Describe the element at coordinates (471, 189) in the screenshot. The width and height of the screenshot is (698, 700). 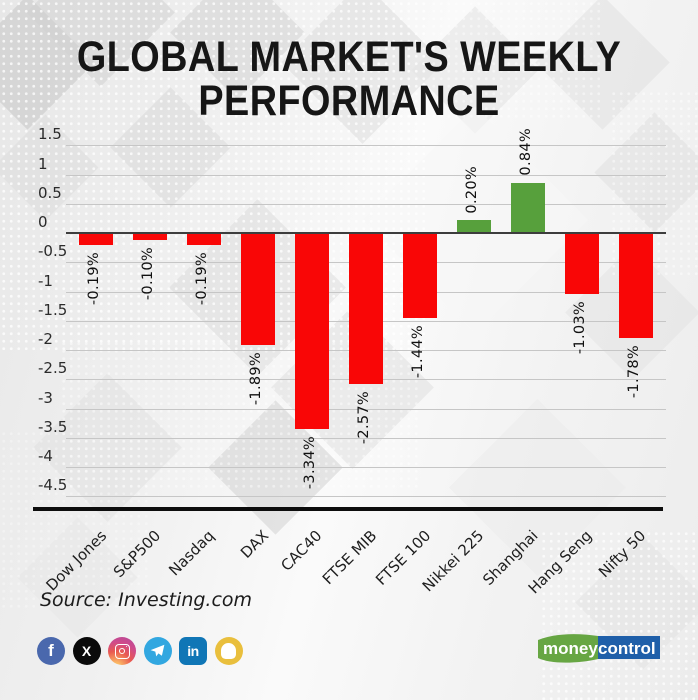
I see `bar-value-label: 0.20%` at that location.